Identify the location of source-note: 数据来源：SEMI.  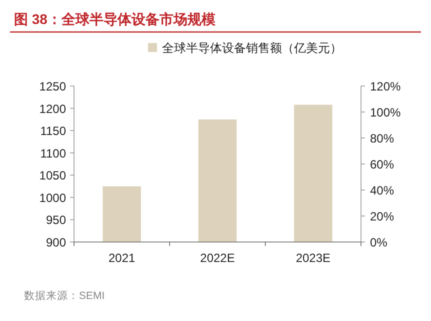
(64, 295).